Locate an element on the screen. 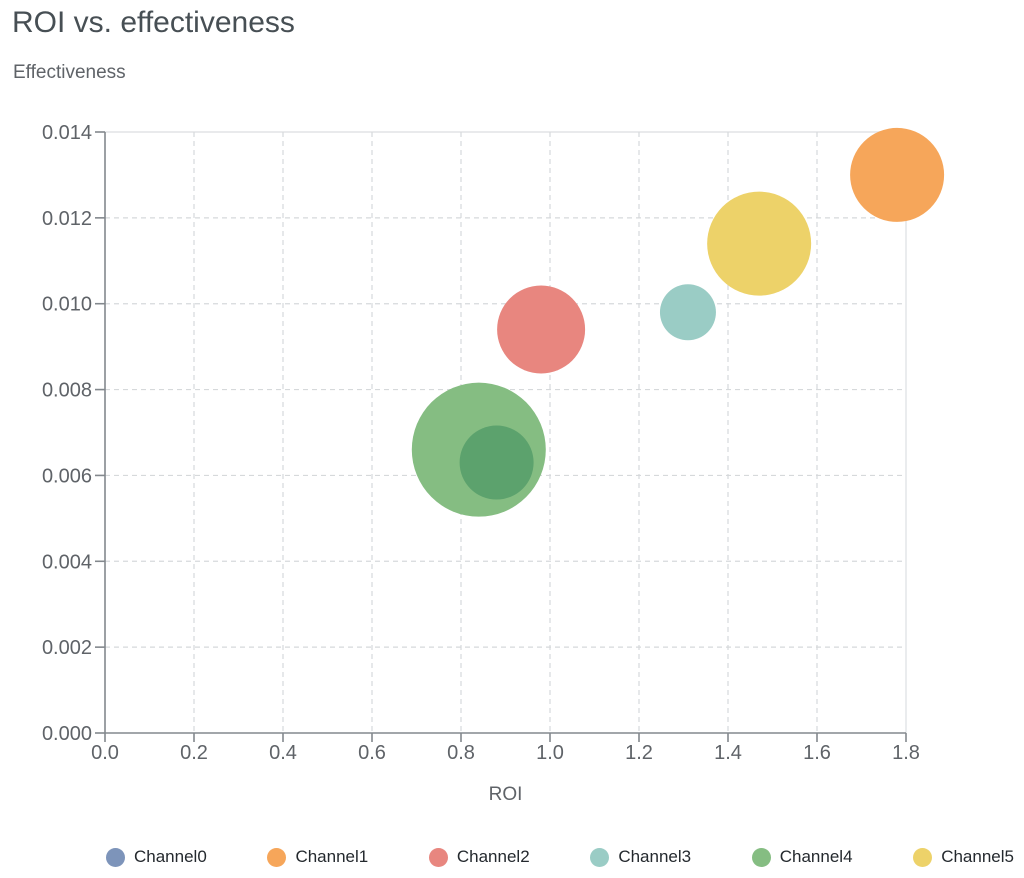 The image size is (1024, 878). y-tick-label: 0.004 is located at coordinates (67, 562).